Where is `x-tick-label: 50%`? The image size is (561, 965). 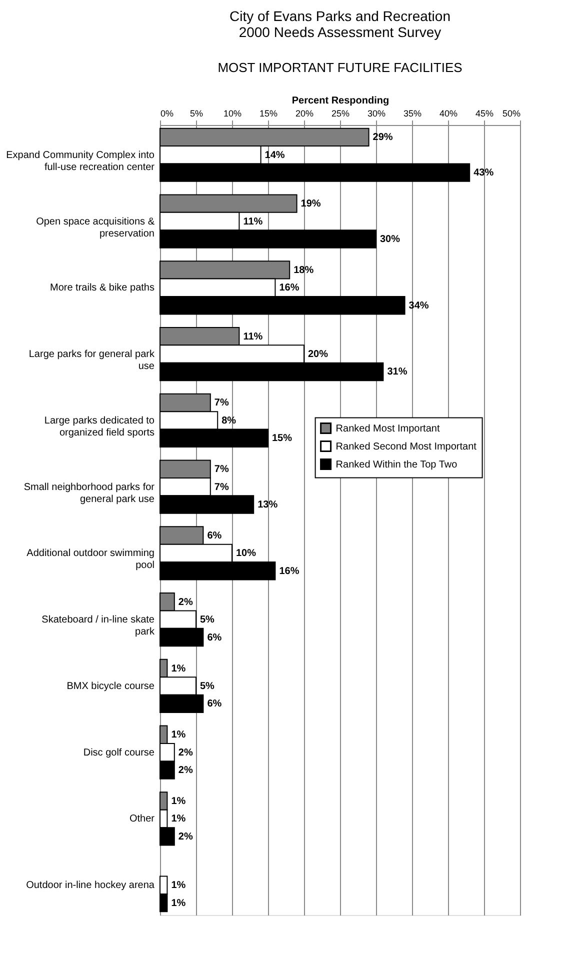
x-tick-label: 50% is located at coordinates (511, 113).